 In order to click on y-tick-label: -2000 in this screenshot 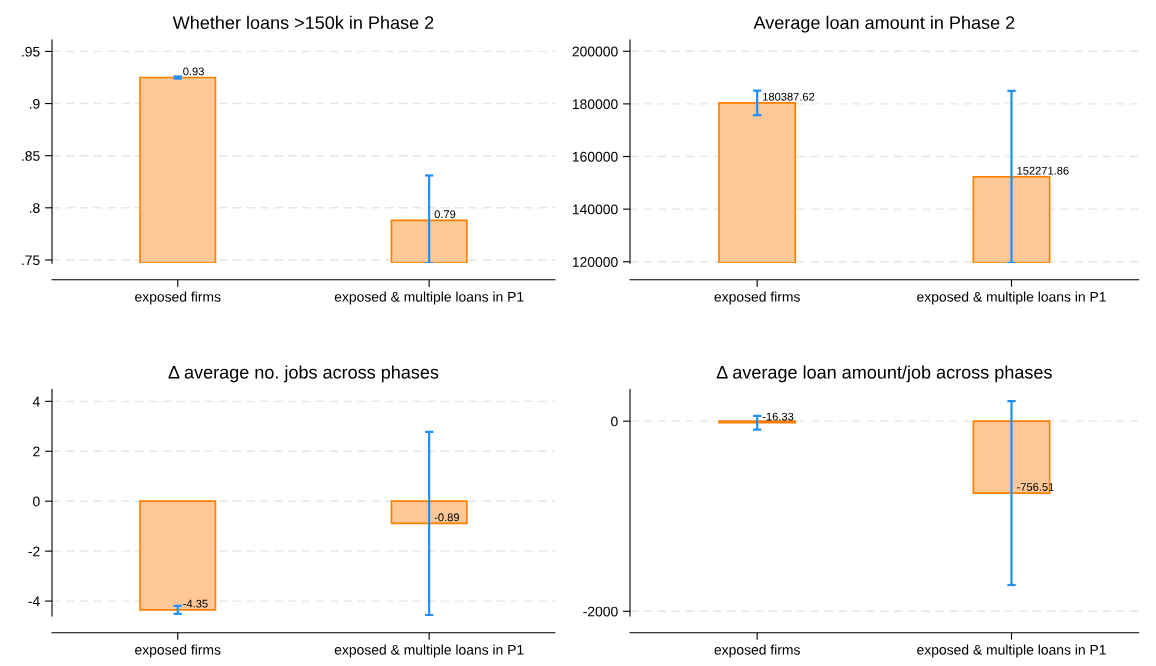, I will do `click(600, 611)`.